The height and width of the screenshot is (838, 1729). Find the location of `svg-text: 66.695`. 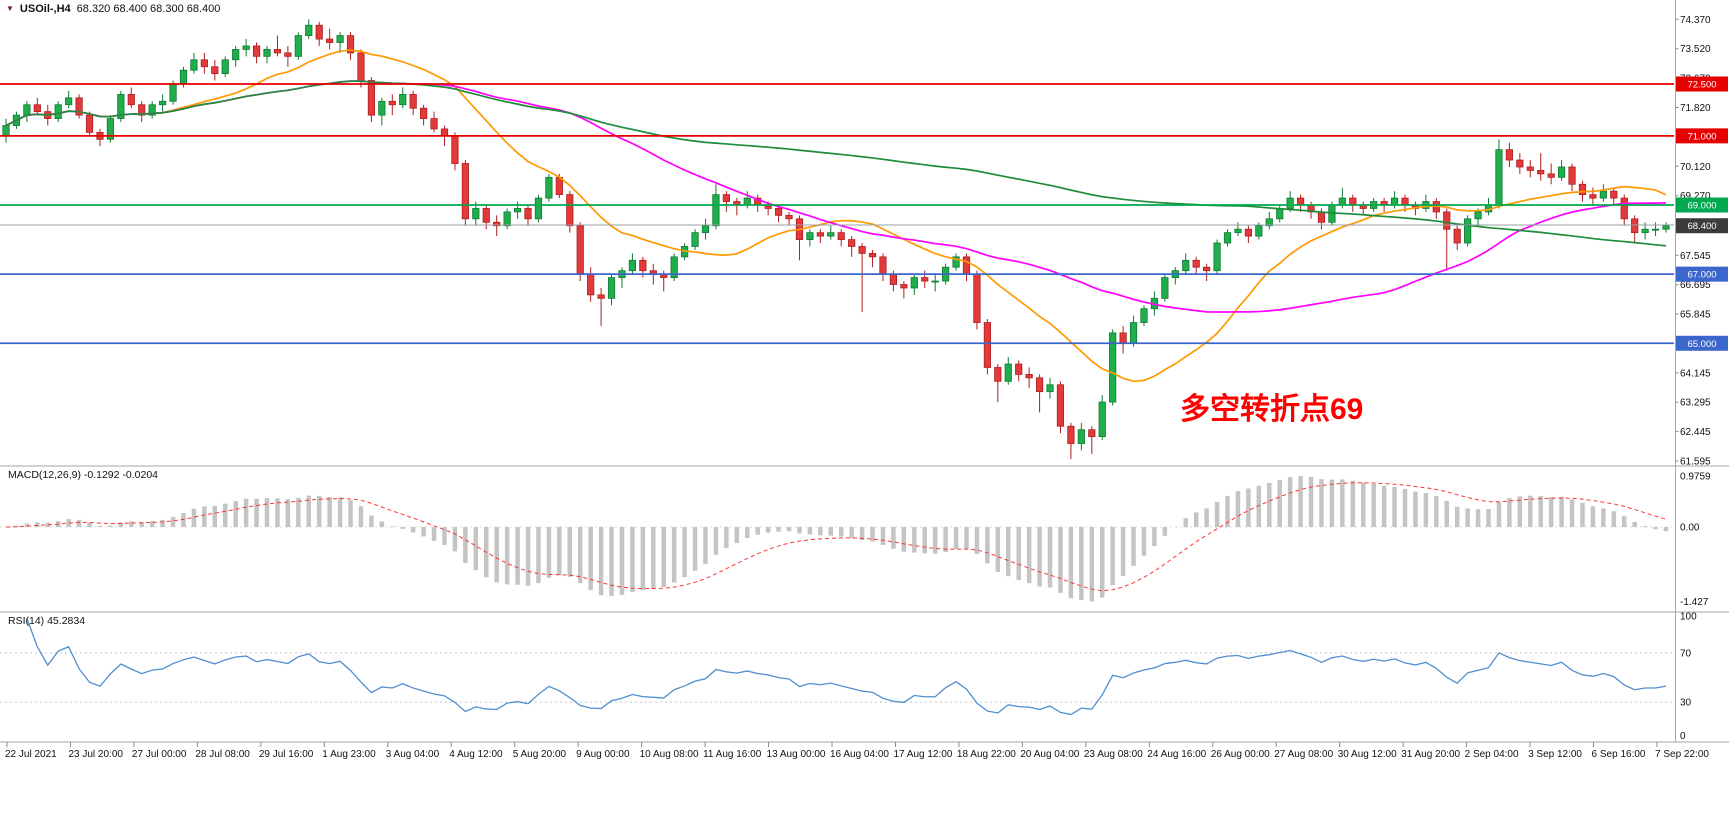

svg-text: 66.695 is located at coordinates (1695, 285).